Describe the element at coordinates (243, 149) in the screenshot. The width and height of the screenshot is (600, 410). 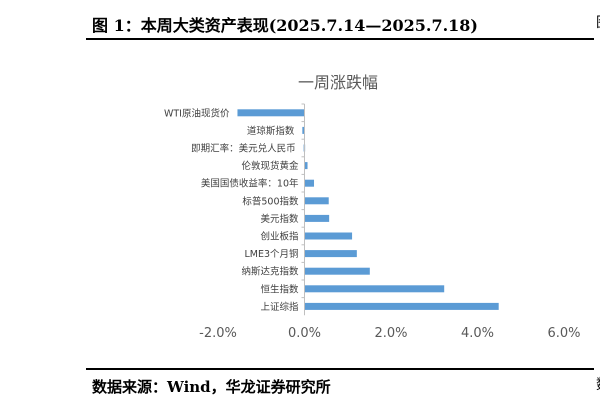
I see `category-label-2: 即期汇率：美元兑人民币` at that location.